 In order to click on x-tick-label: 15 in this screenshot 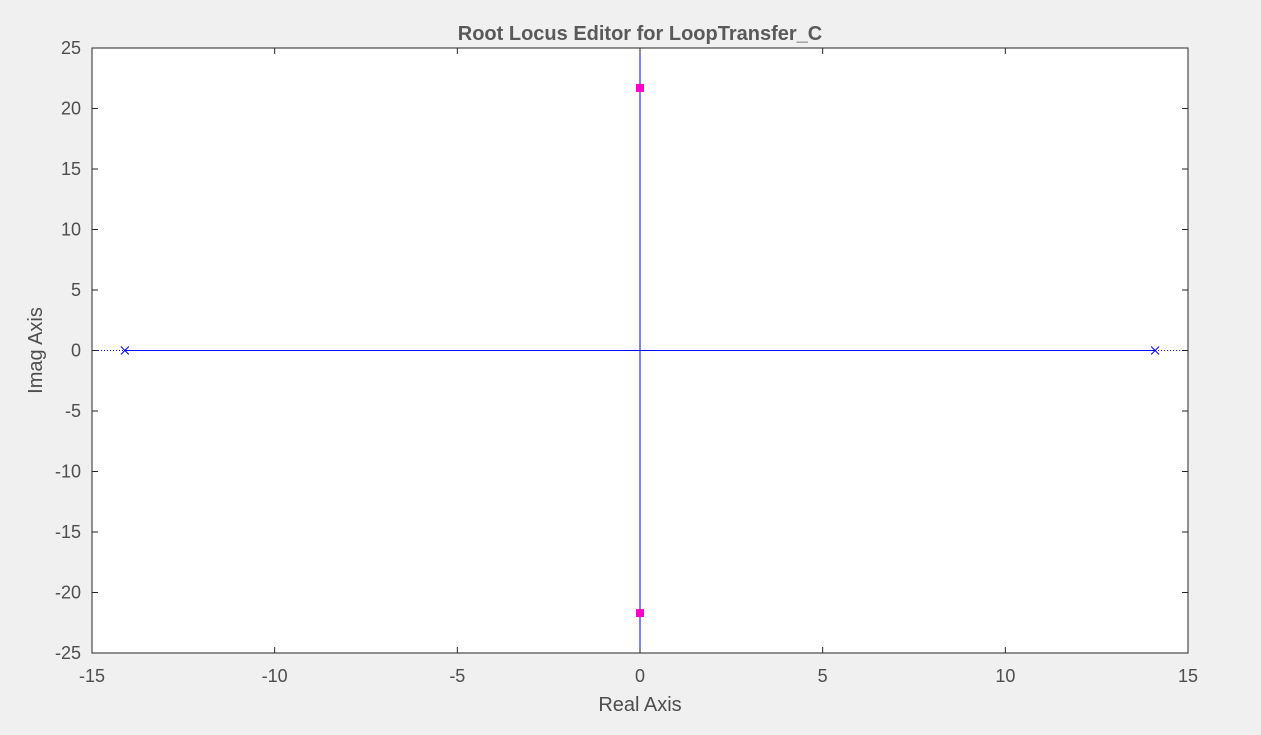, I will do `click(1188, 676)`.